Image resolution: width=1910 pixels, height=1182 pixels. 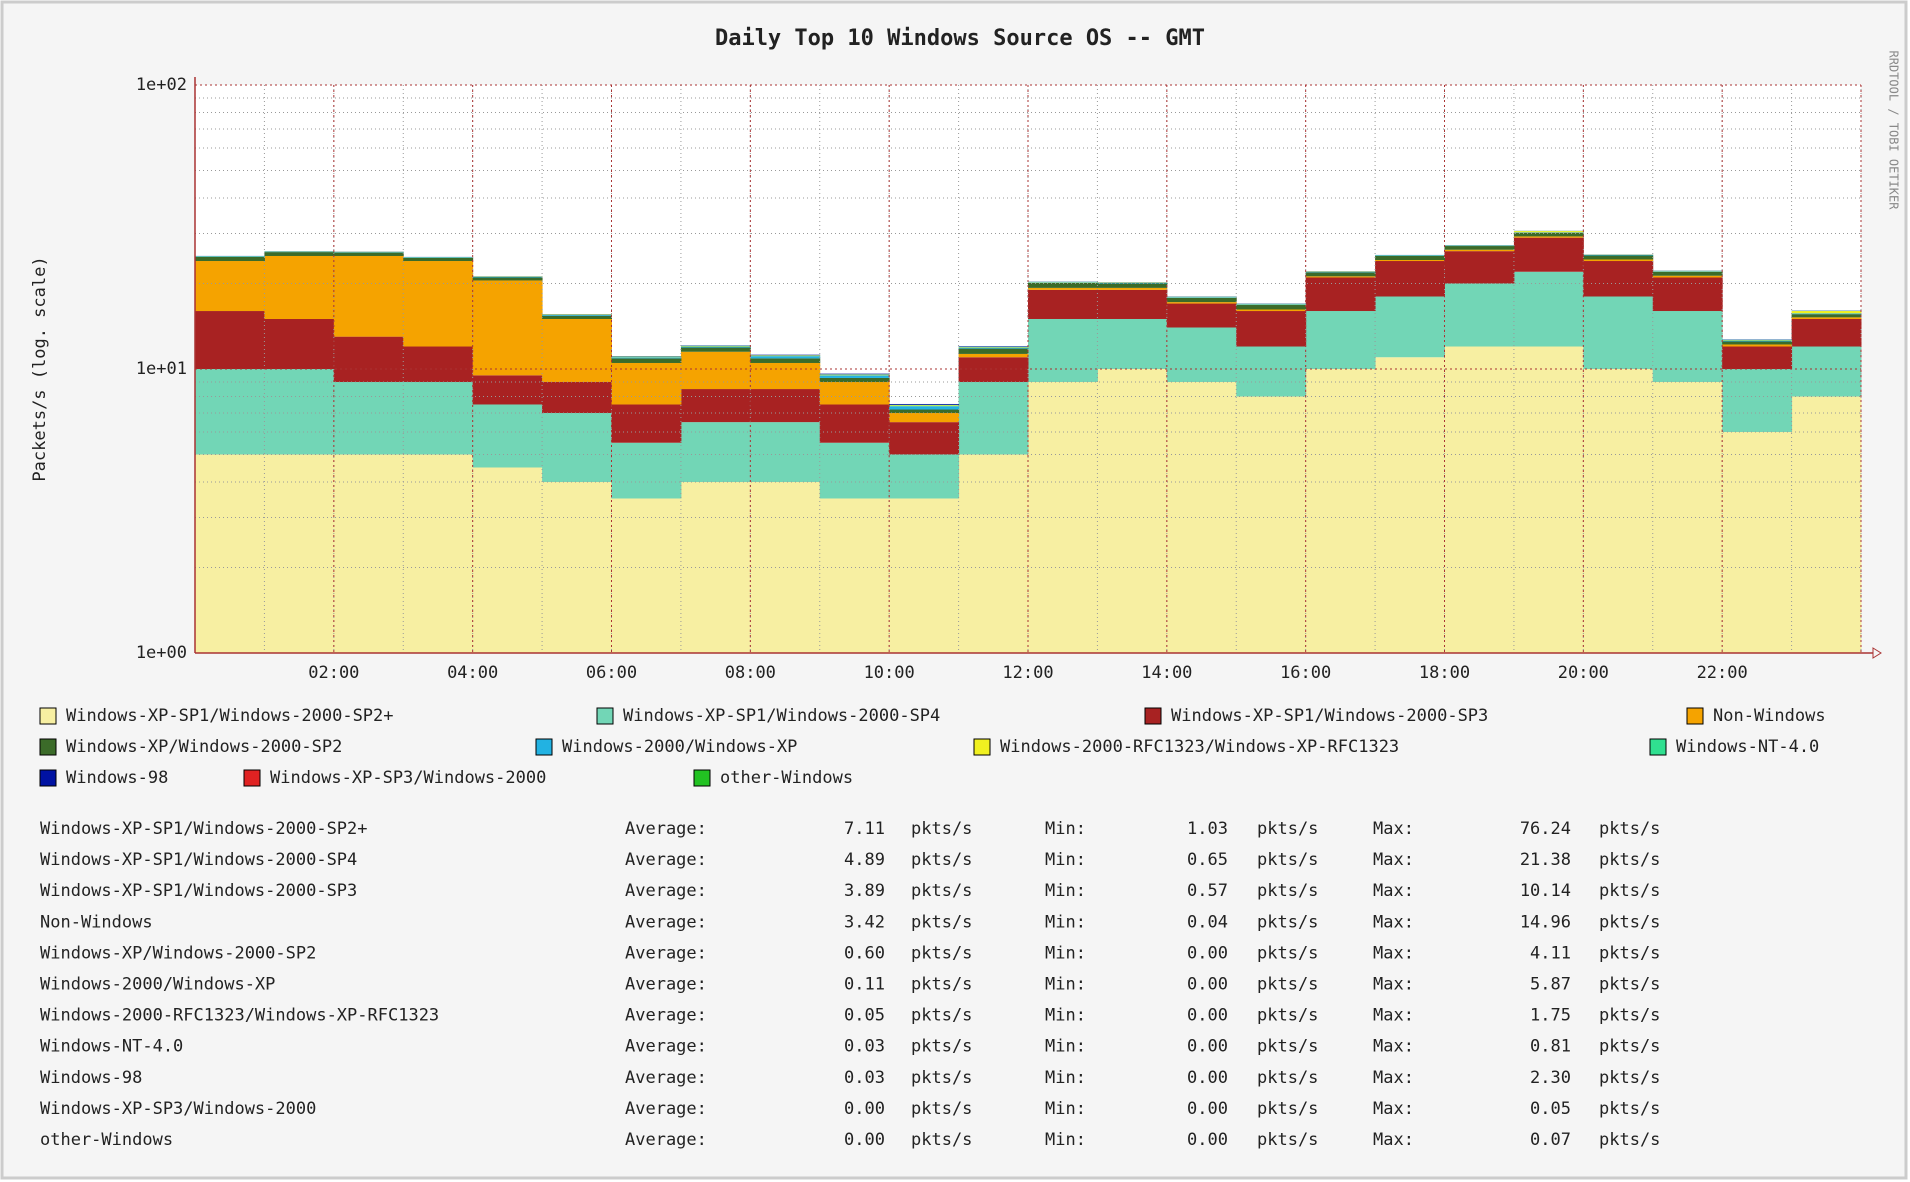 I want to click on stat-value: 0.11, so click(x=864, y=985).